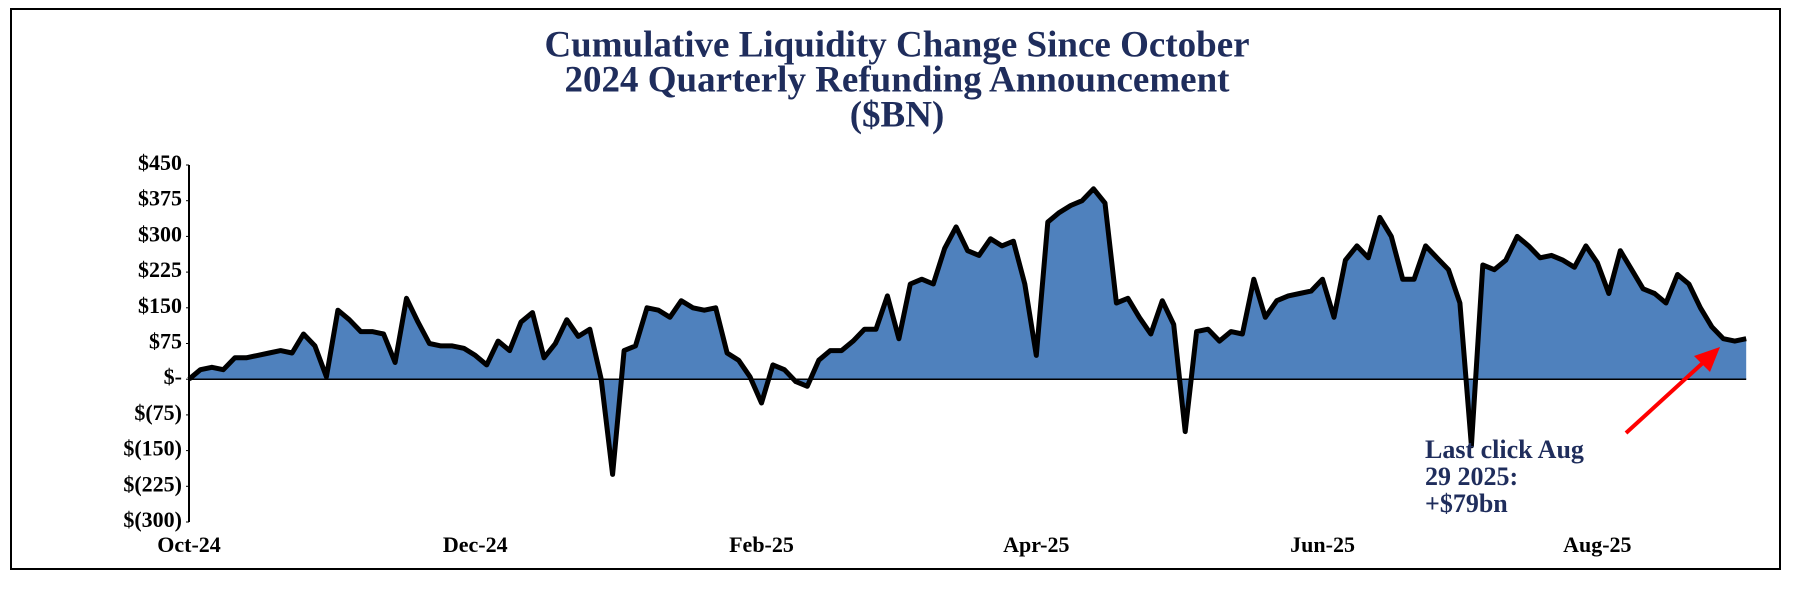 Image resolution: width=1795 pixels, height=592 pixels. I want to click on annotation: Last click Aug, so click(1504, 449).